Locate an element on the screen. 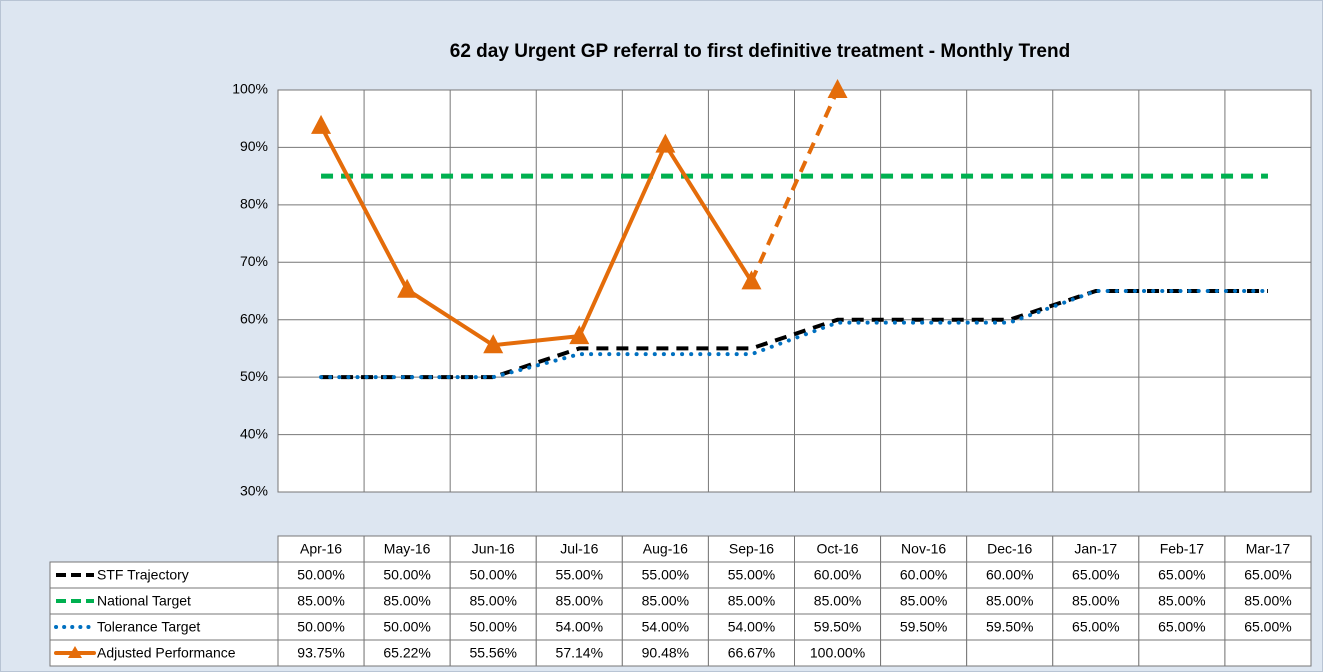  y-tick-label: 90% is located at coordinates (254, 146).